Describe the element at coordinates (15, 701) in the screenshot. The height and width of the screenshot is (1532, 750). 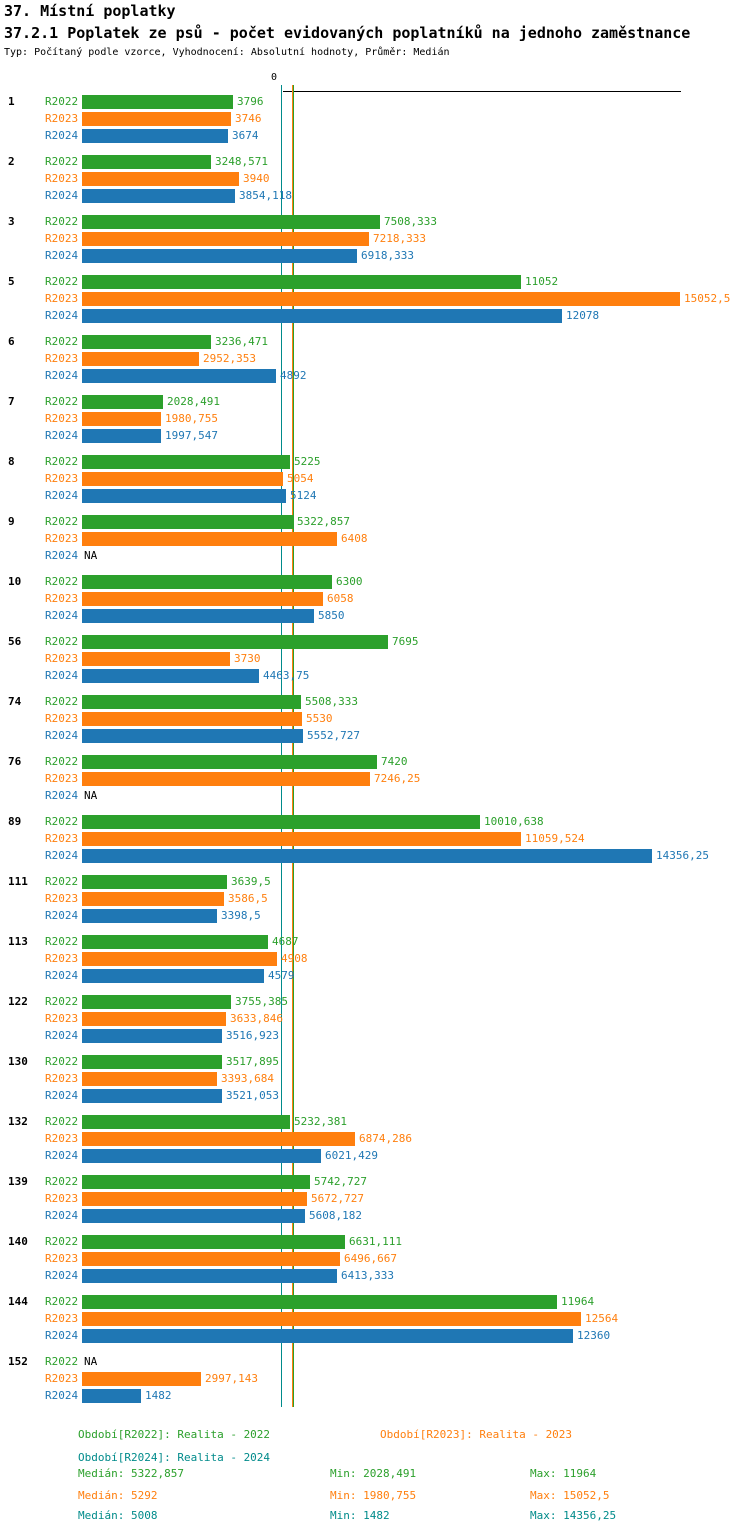
I see `group-label: 74` at that location.